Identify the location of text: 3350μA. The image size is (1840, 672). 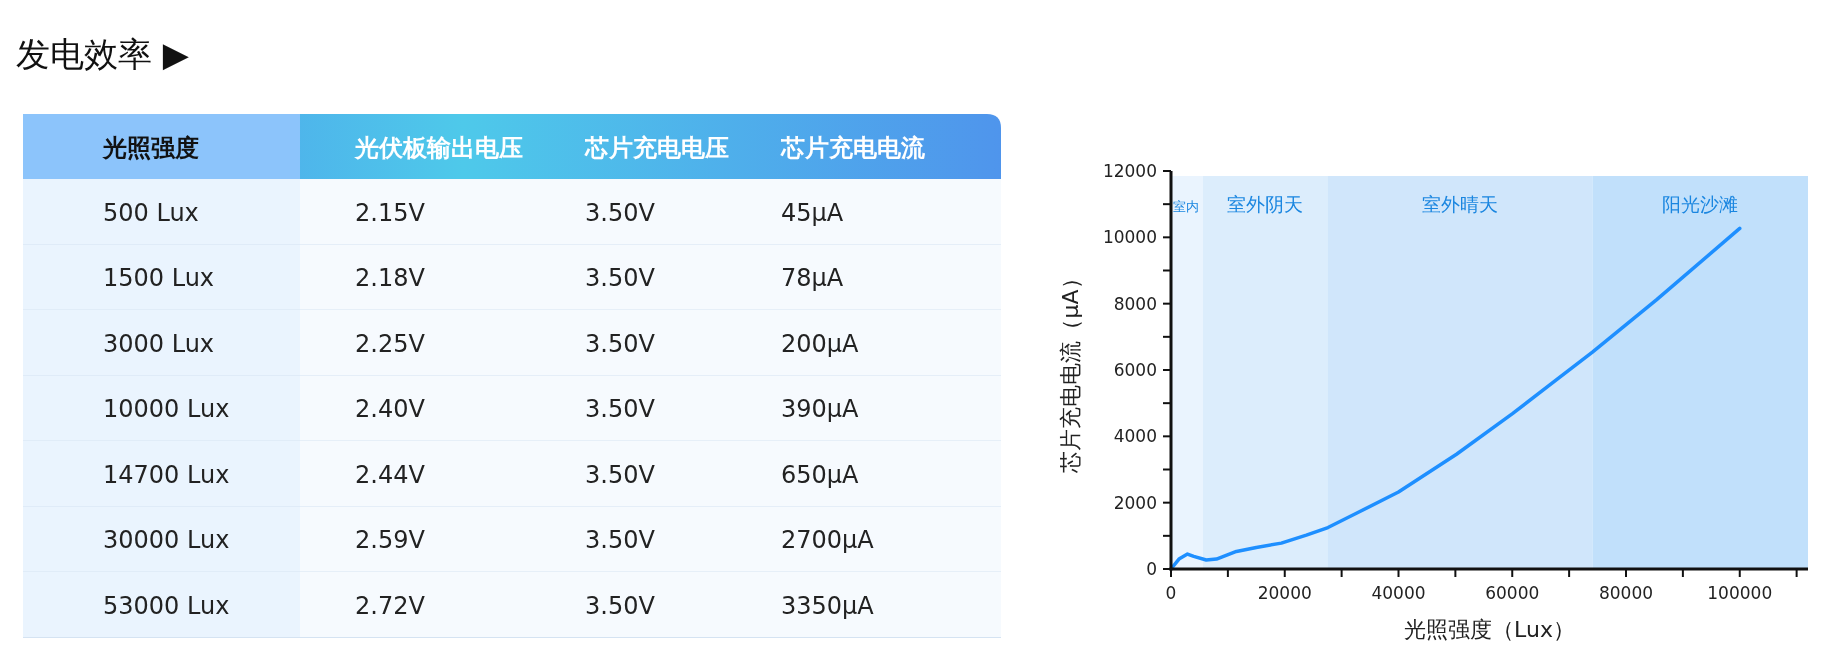
(828, 605).